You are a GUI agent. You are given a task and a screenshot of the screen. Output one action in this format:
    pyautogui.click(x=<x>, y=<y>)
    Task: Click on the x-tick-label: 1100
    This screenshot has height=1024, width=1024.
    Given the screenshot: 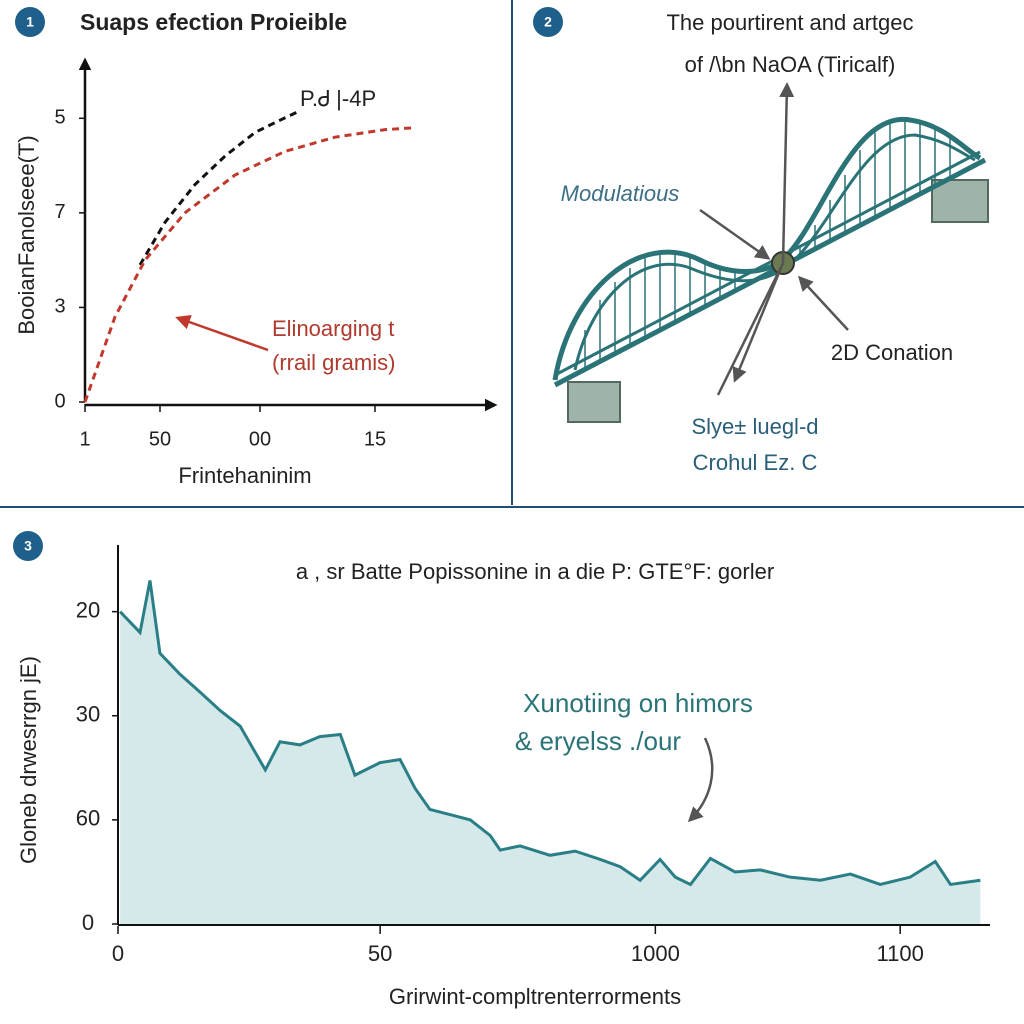 What is the action you would take?
    pyautogui.click(x=900, y=953)
    